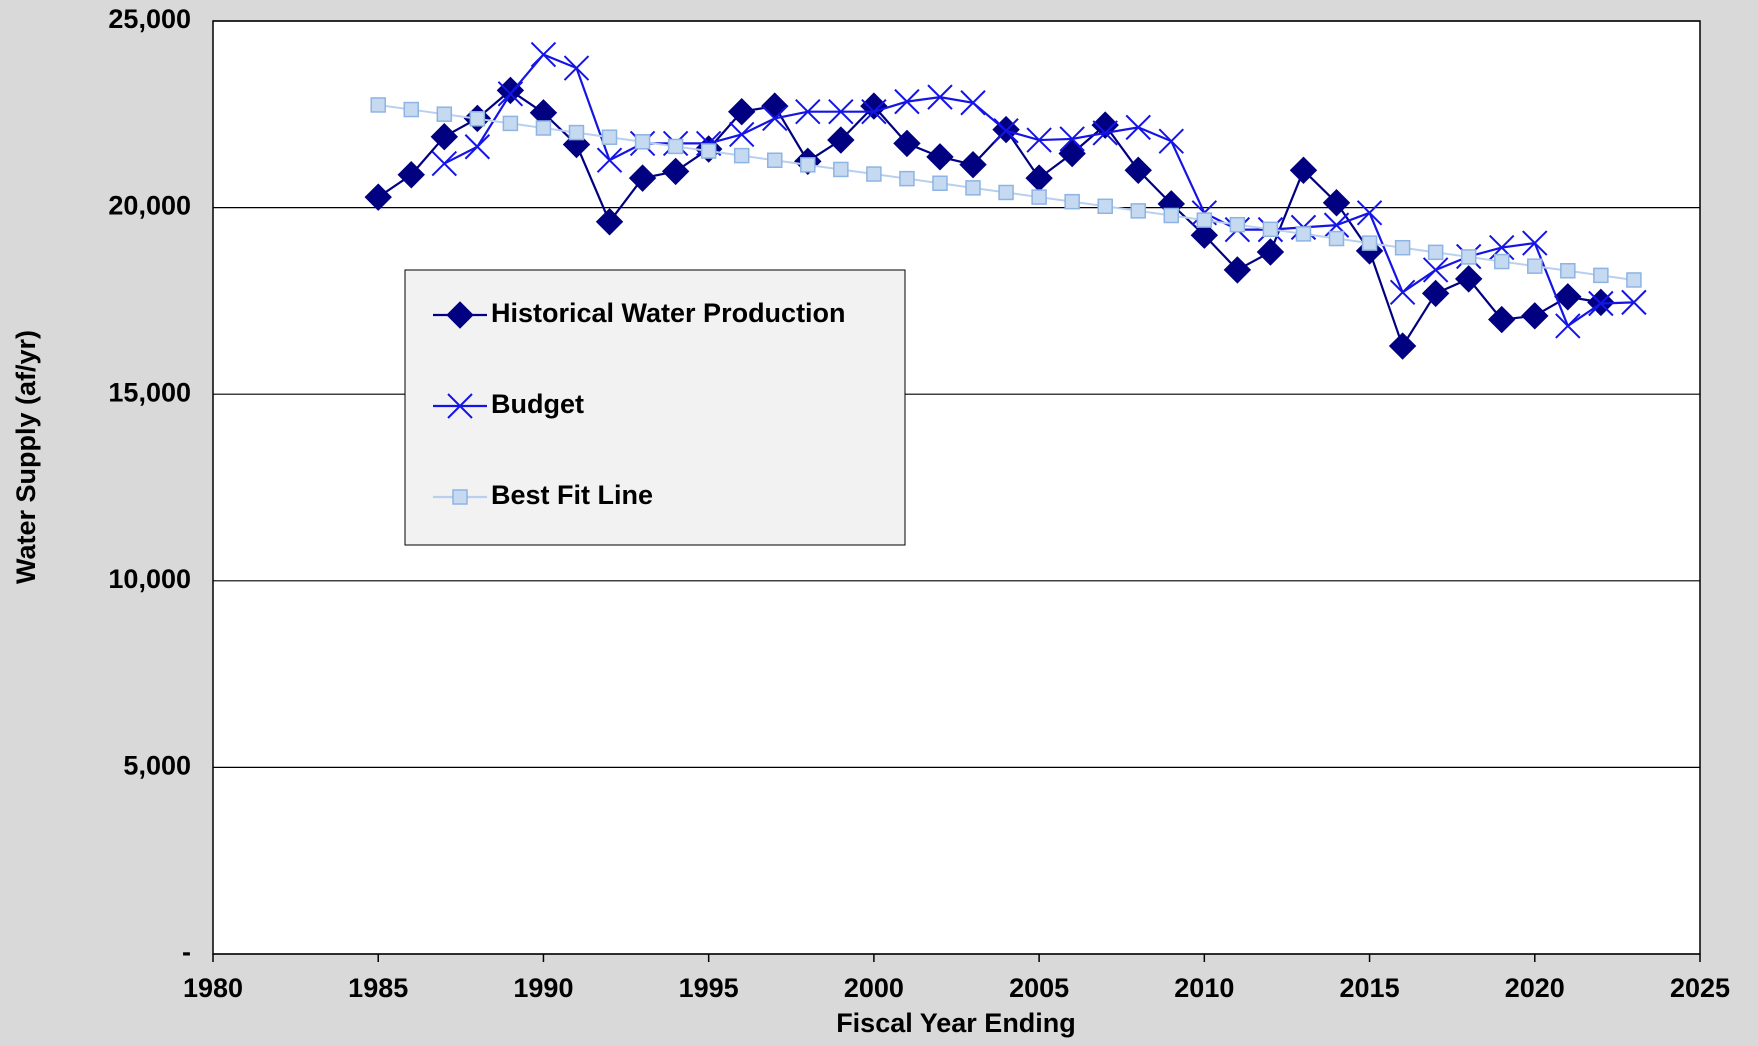  I want to click on y-tick-label: 10,000, so click(149, 579).